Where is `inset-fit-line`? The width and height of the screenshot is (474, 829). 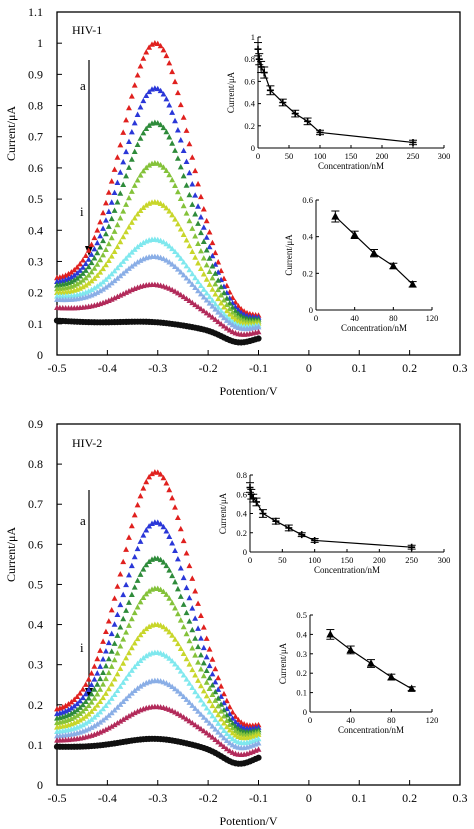
inset-fit-line is located at coordinates (330, 517).